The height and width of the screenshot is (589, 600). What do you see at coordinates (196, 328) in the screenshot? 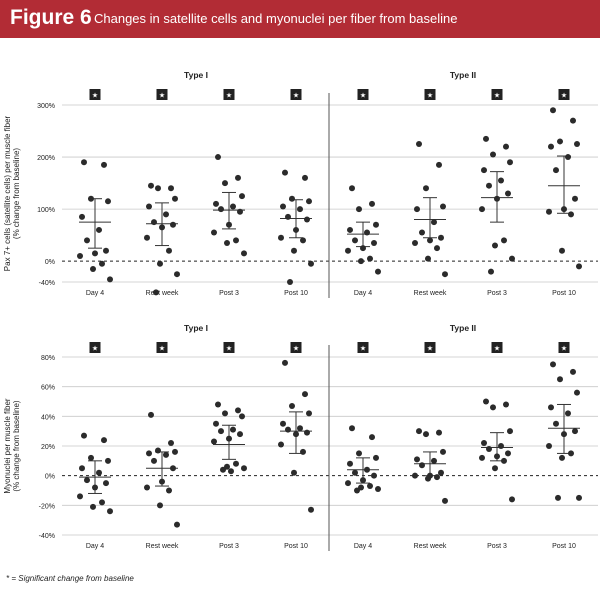
I see `group-label: Type I` at bounding box center [196, 328].